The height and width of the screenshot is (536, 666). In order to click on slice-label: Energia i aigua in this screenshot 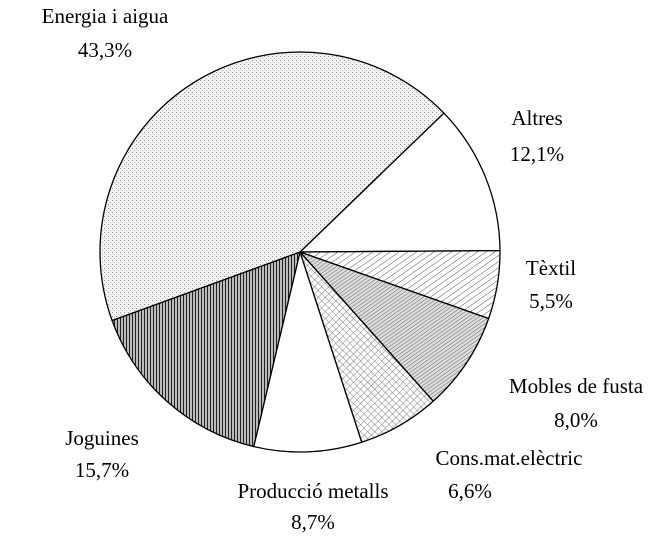, I will do `click(105, 16)`.